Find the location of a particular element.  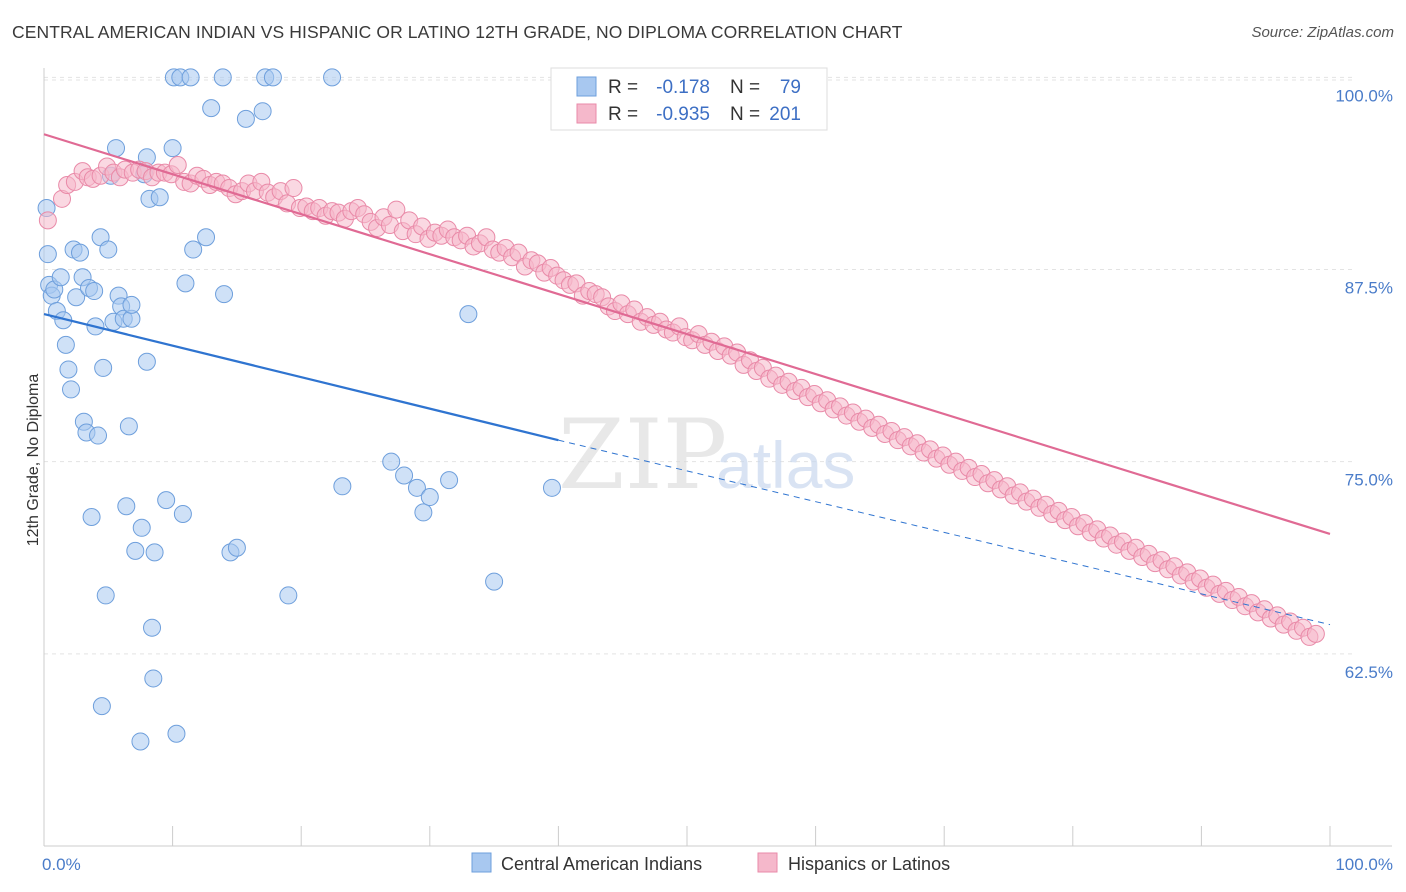

stats-pink-swatch is located at coordinates (586, 113).